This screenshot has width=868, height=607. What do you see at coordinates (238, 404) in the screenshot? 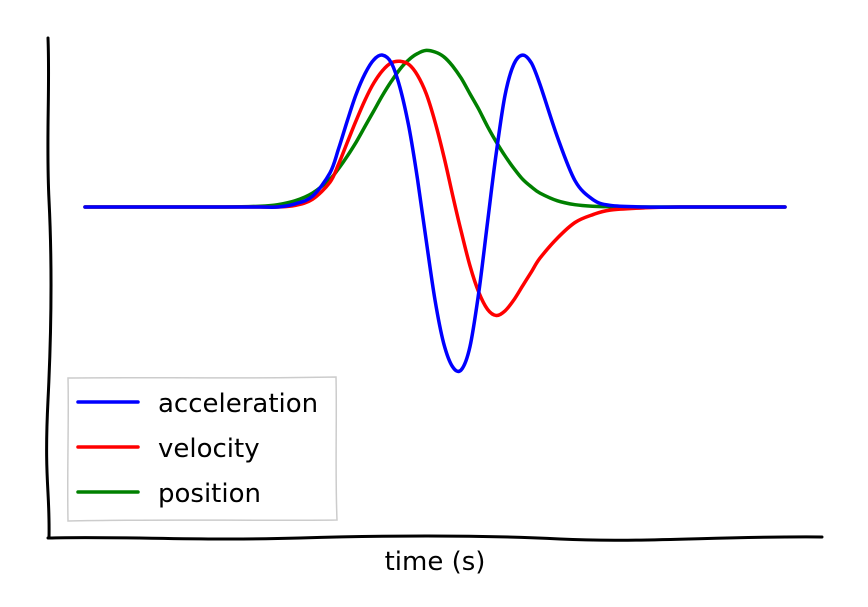
I see `legend-label-acceleration: acceleration` at bounding box center [238, 404].